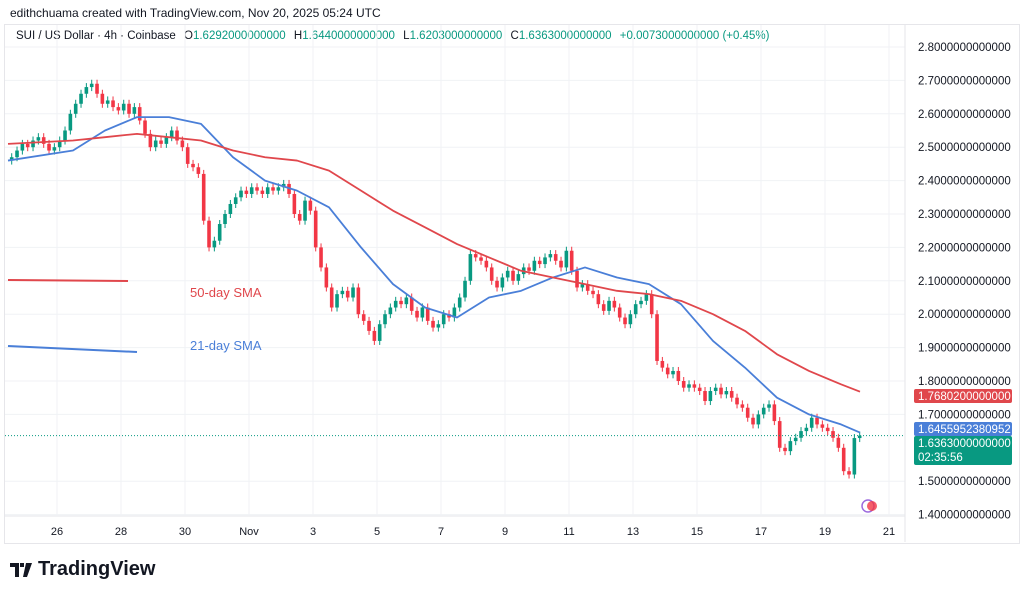 Image resolution: width=1024 pixels, height=596 pixels. I want to click on y-tick-label: 1.4000000000000, so click(964, 516).